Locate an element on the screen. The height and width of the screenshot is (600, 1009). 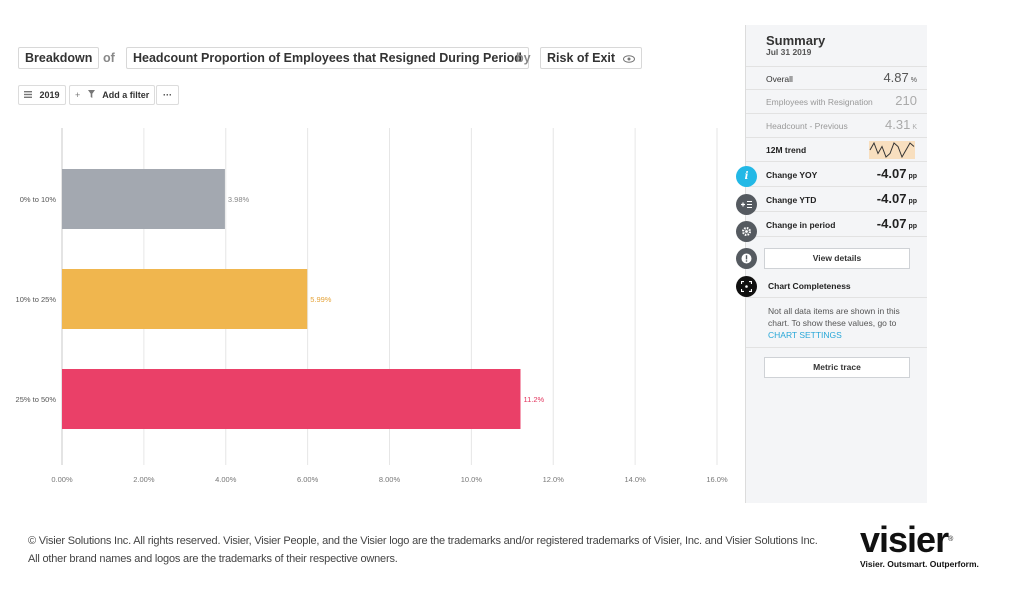
summary-date: Jul 31 2019 is located at coordinates (789, 52).